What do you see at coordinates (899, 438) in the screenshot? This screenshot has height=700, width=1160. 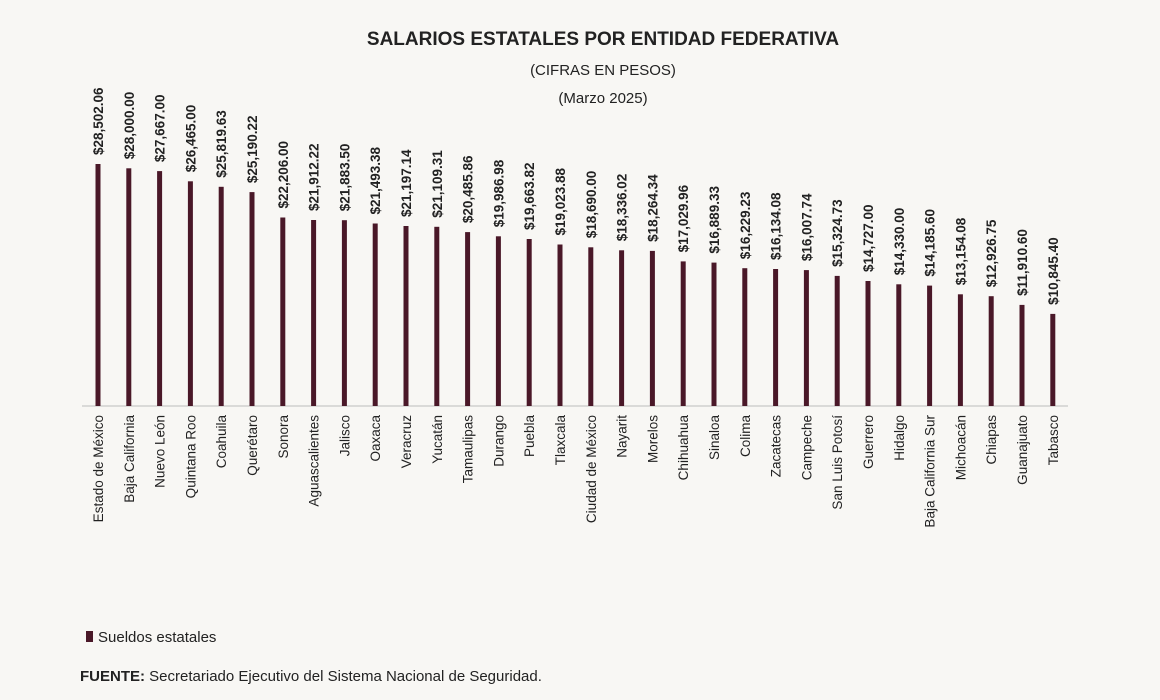 I see `category-label: Hidalgo` at bounding box center [899, 438].